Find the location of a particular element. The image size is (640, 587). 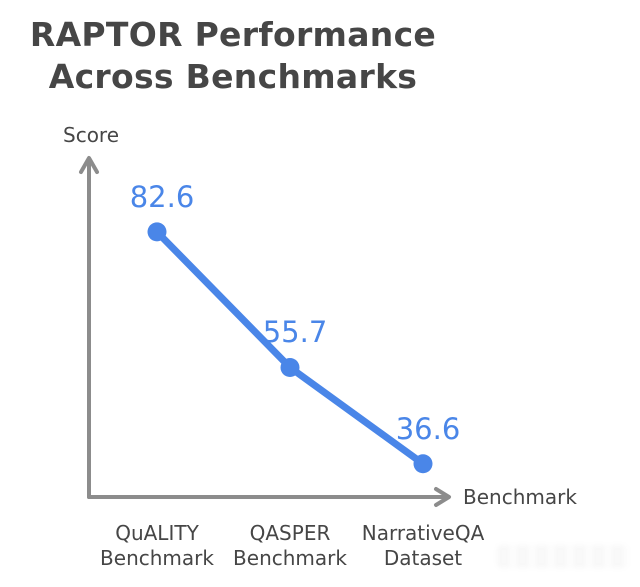

y-axis is located at coordinates (89, 327).